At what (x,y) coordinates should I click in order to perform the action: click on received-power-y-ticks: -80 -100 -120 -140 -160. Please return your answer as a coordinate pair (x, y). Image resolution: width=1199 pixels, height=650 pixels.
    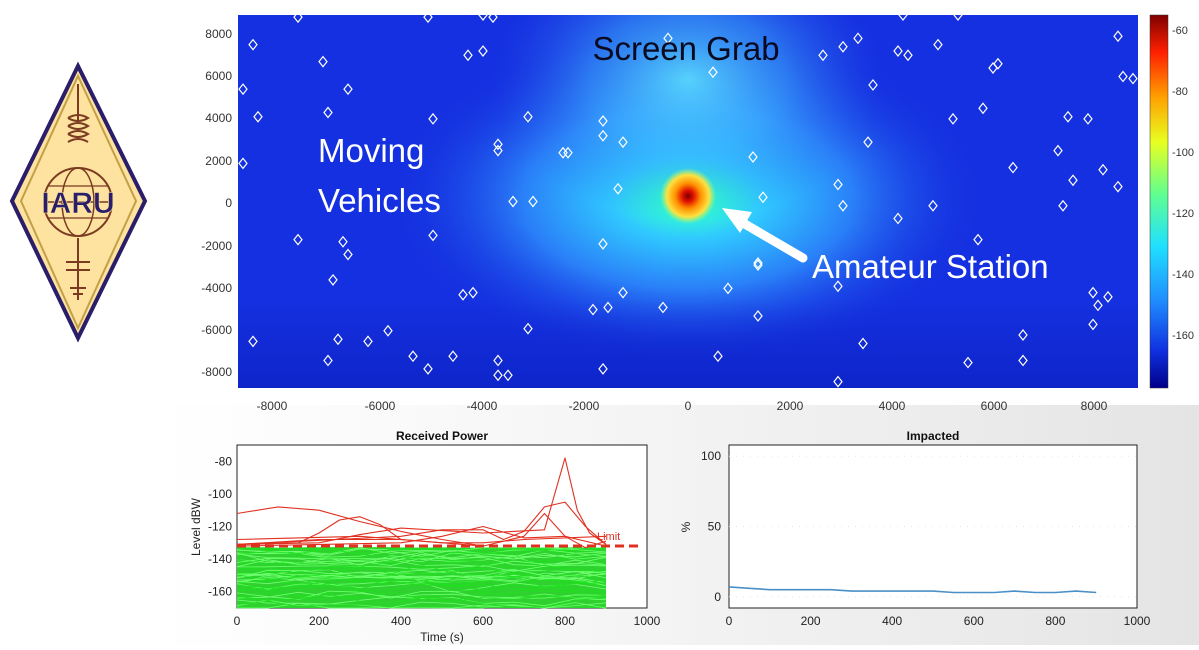
    Looking at the image, I should click on (220, 526).